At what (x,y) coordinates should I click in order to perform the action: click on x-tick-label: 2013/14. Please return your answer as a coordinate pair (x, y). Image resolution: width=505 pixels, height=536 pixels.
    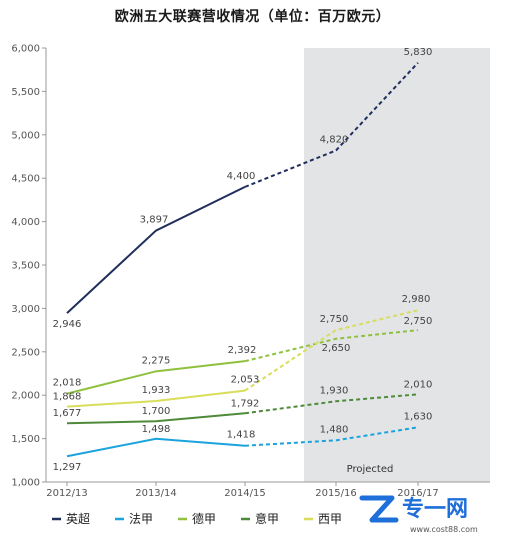
    Looking at the image, I should click on (156, 493).